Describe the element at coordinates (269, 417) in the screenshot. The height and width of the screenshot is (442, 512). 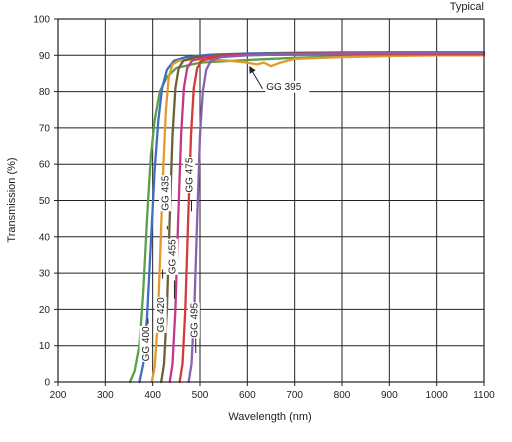
I see `x-axis-title: Wavelength (nm)` at that location.